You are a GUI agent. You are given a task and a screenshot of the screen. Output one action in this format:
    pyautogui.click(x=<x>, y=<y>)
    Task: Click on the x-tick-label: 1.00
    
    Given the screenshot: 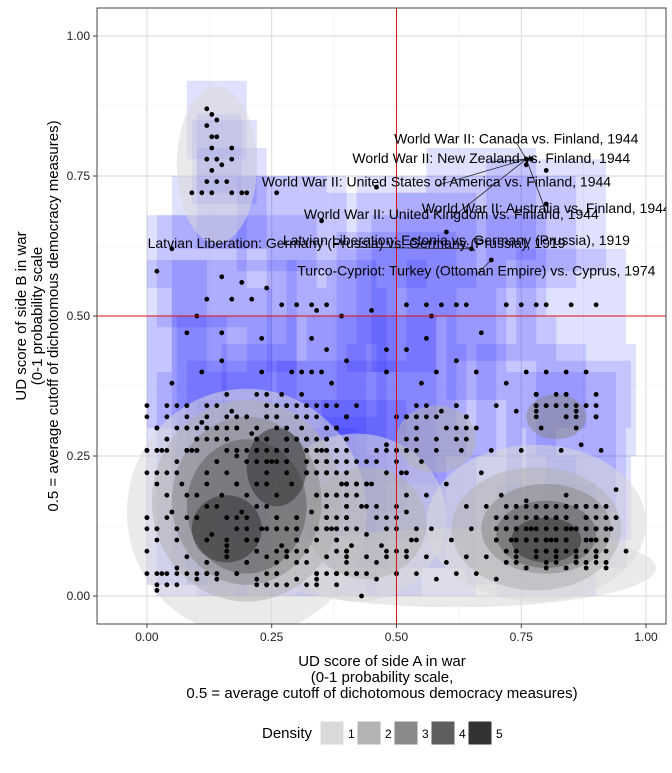 What is the action you would take?
    pyautogui.click(x=646, y=637)
    